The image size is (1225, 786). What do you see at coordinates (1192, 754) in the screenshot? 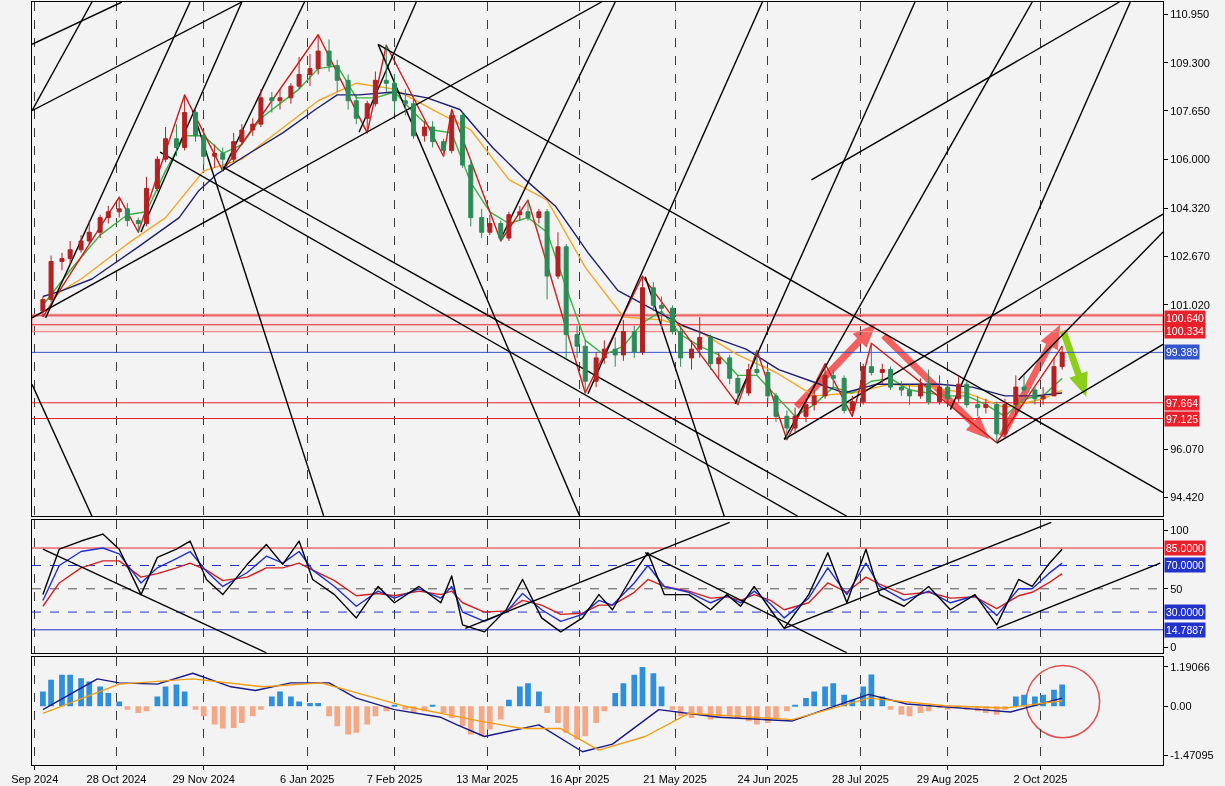
I see `y-tick-label: -1.47095` at bounding box center [1192, 754].